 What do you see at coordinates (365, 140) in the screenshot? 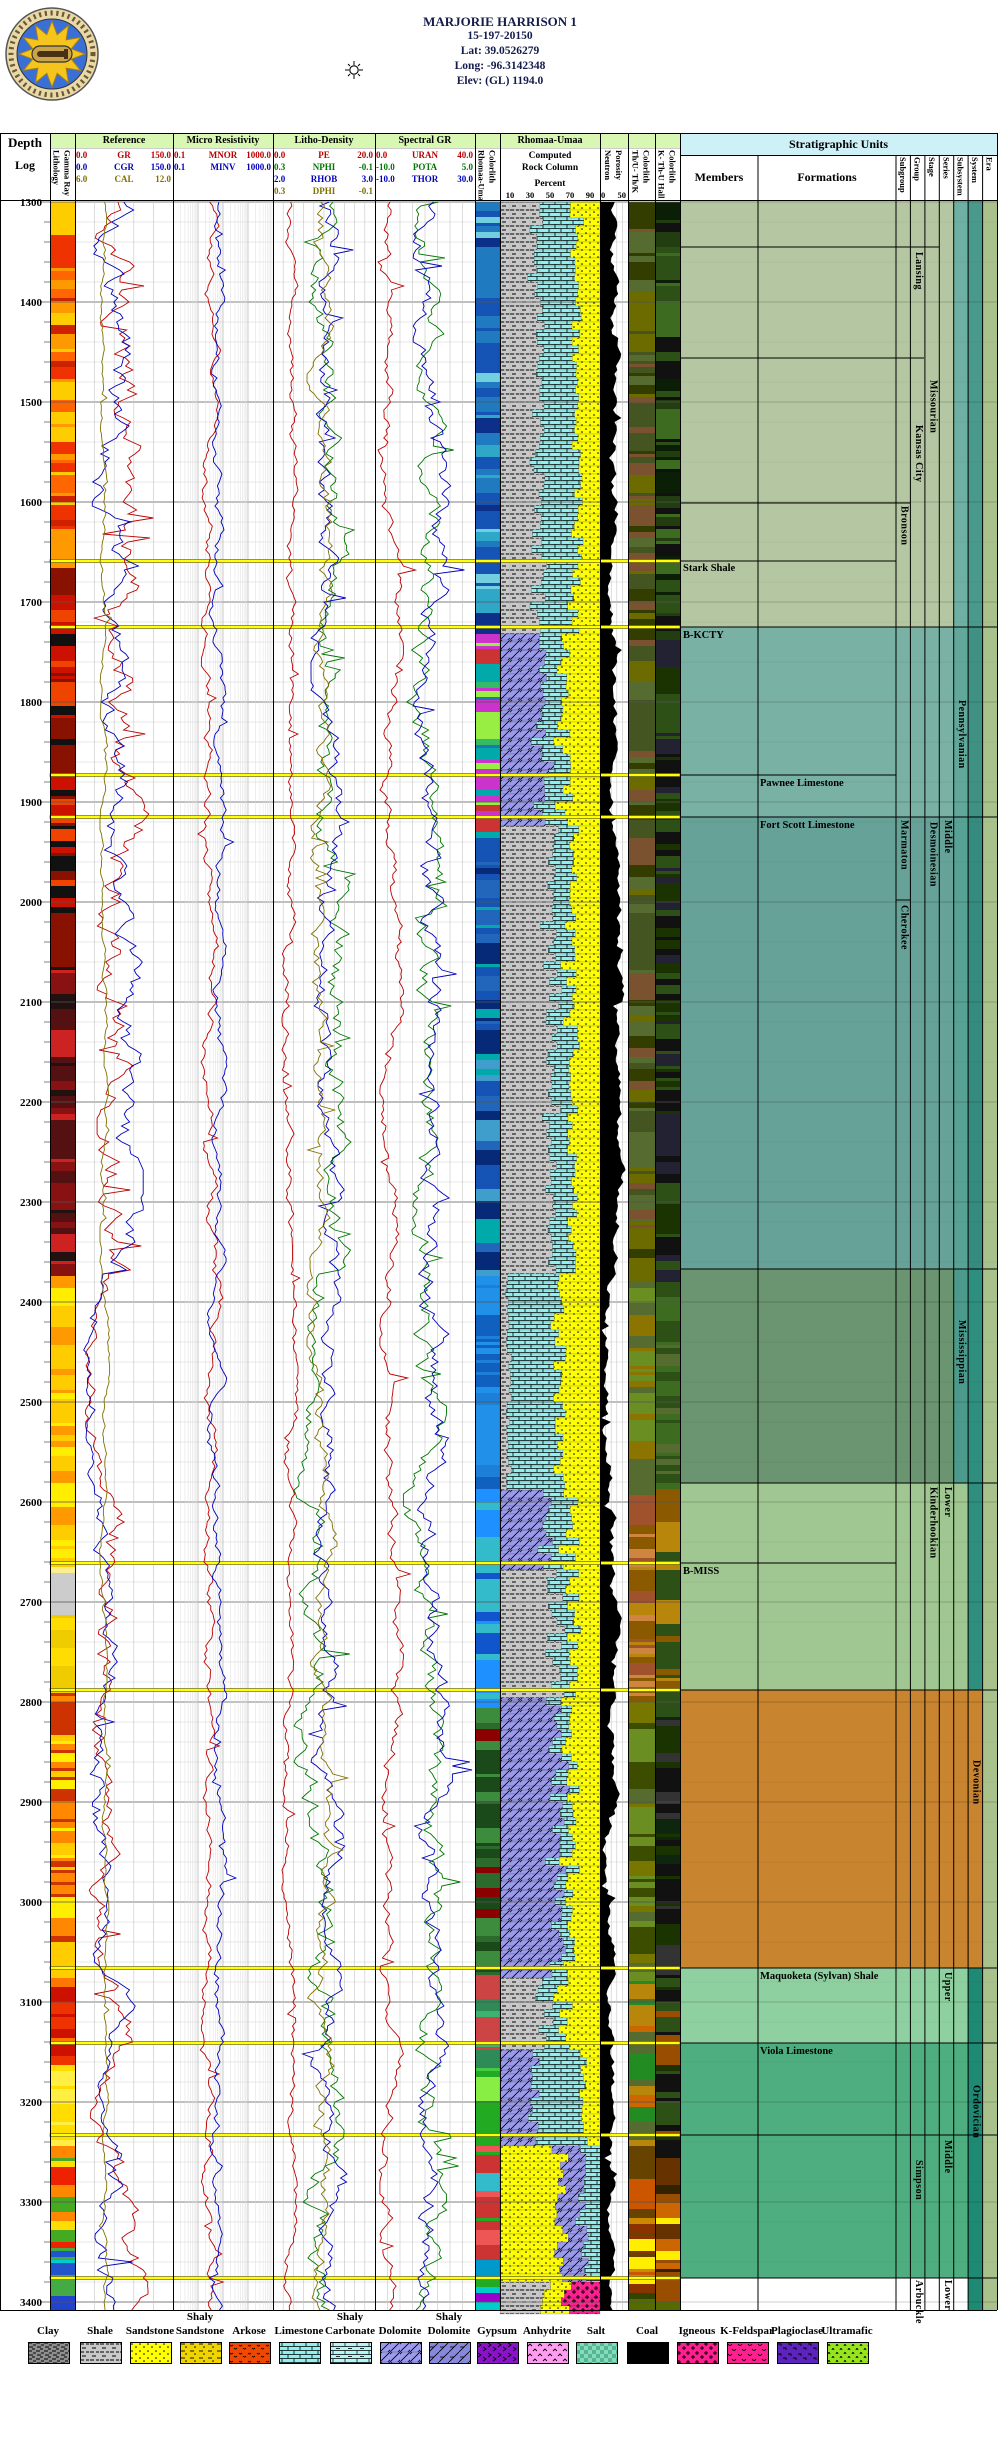
I see `track-header-band` at bounding box center [365, 140].